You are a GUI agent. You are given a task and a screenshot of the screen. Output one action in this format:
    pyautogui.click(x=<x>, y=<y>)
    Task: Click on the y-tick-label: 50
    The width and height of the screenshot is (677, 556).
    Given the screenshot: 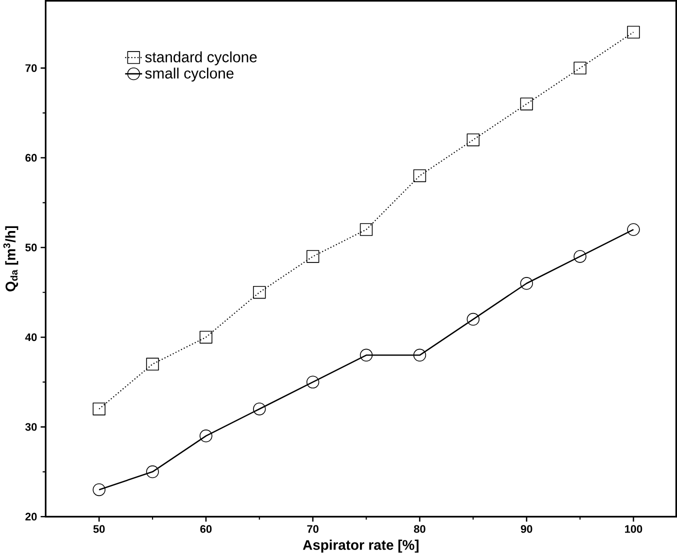 What is the action you would take?
    pyautogui.click(x=31, y=248)
    